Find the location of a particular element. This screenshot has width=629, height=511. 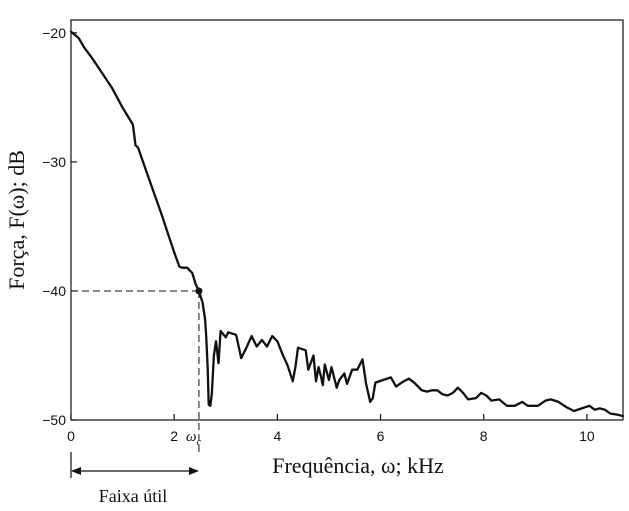

cutoff-guides is located at coordinates (135, 372).